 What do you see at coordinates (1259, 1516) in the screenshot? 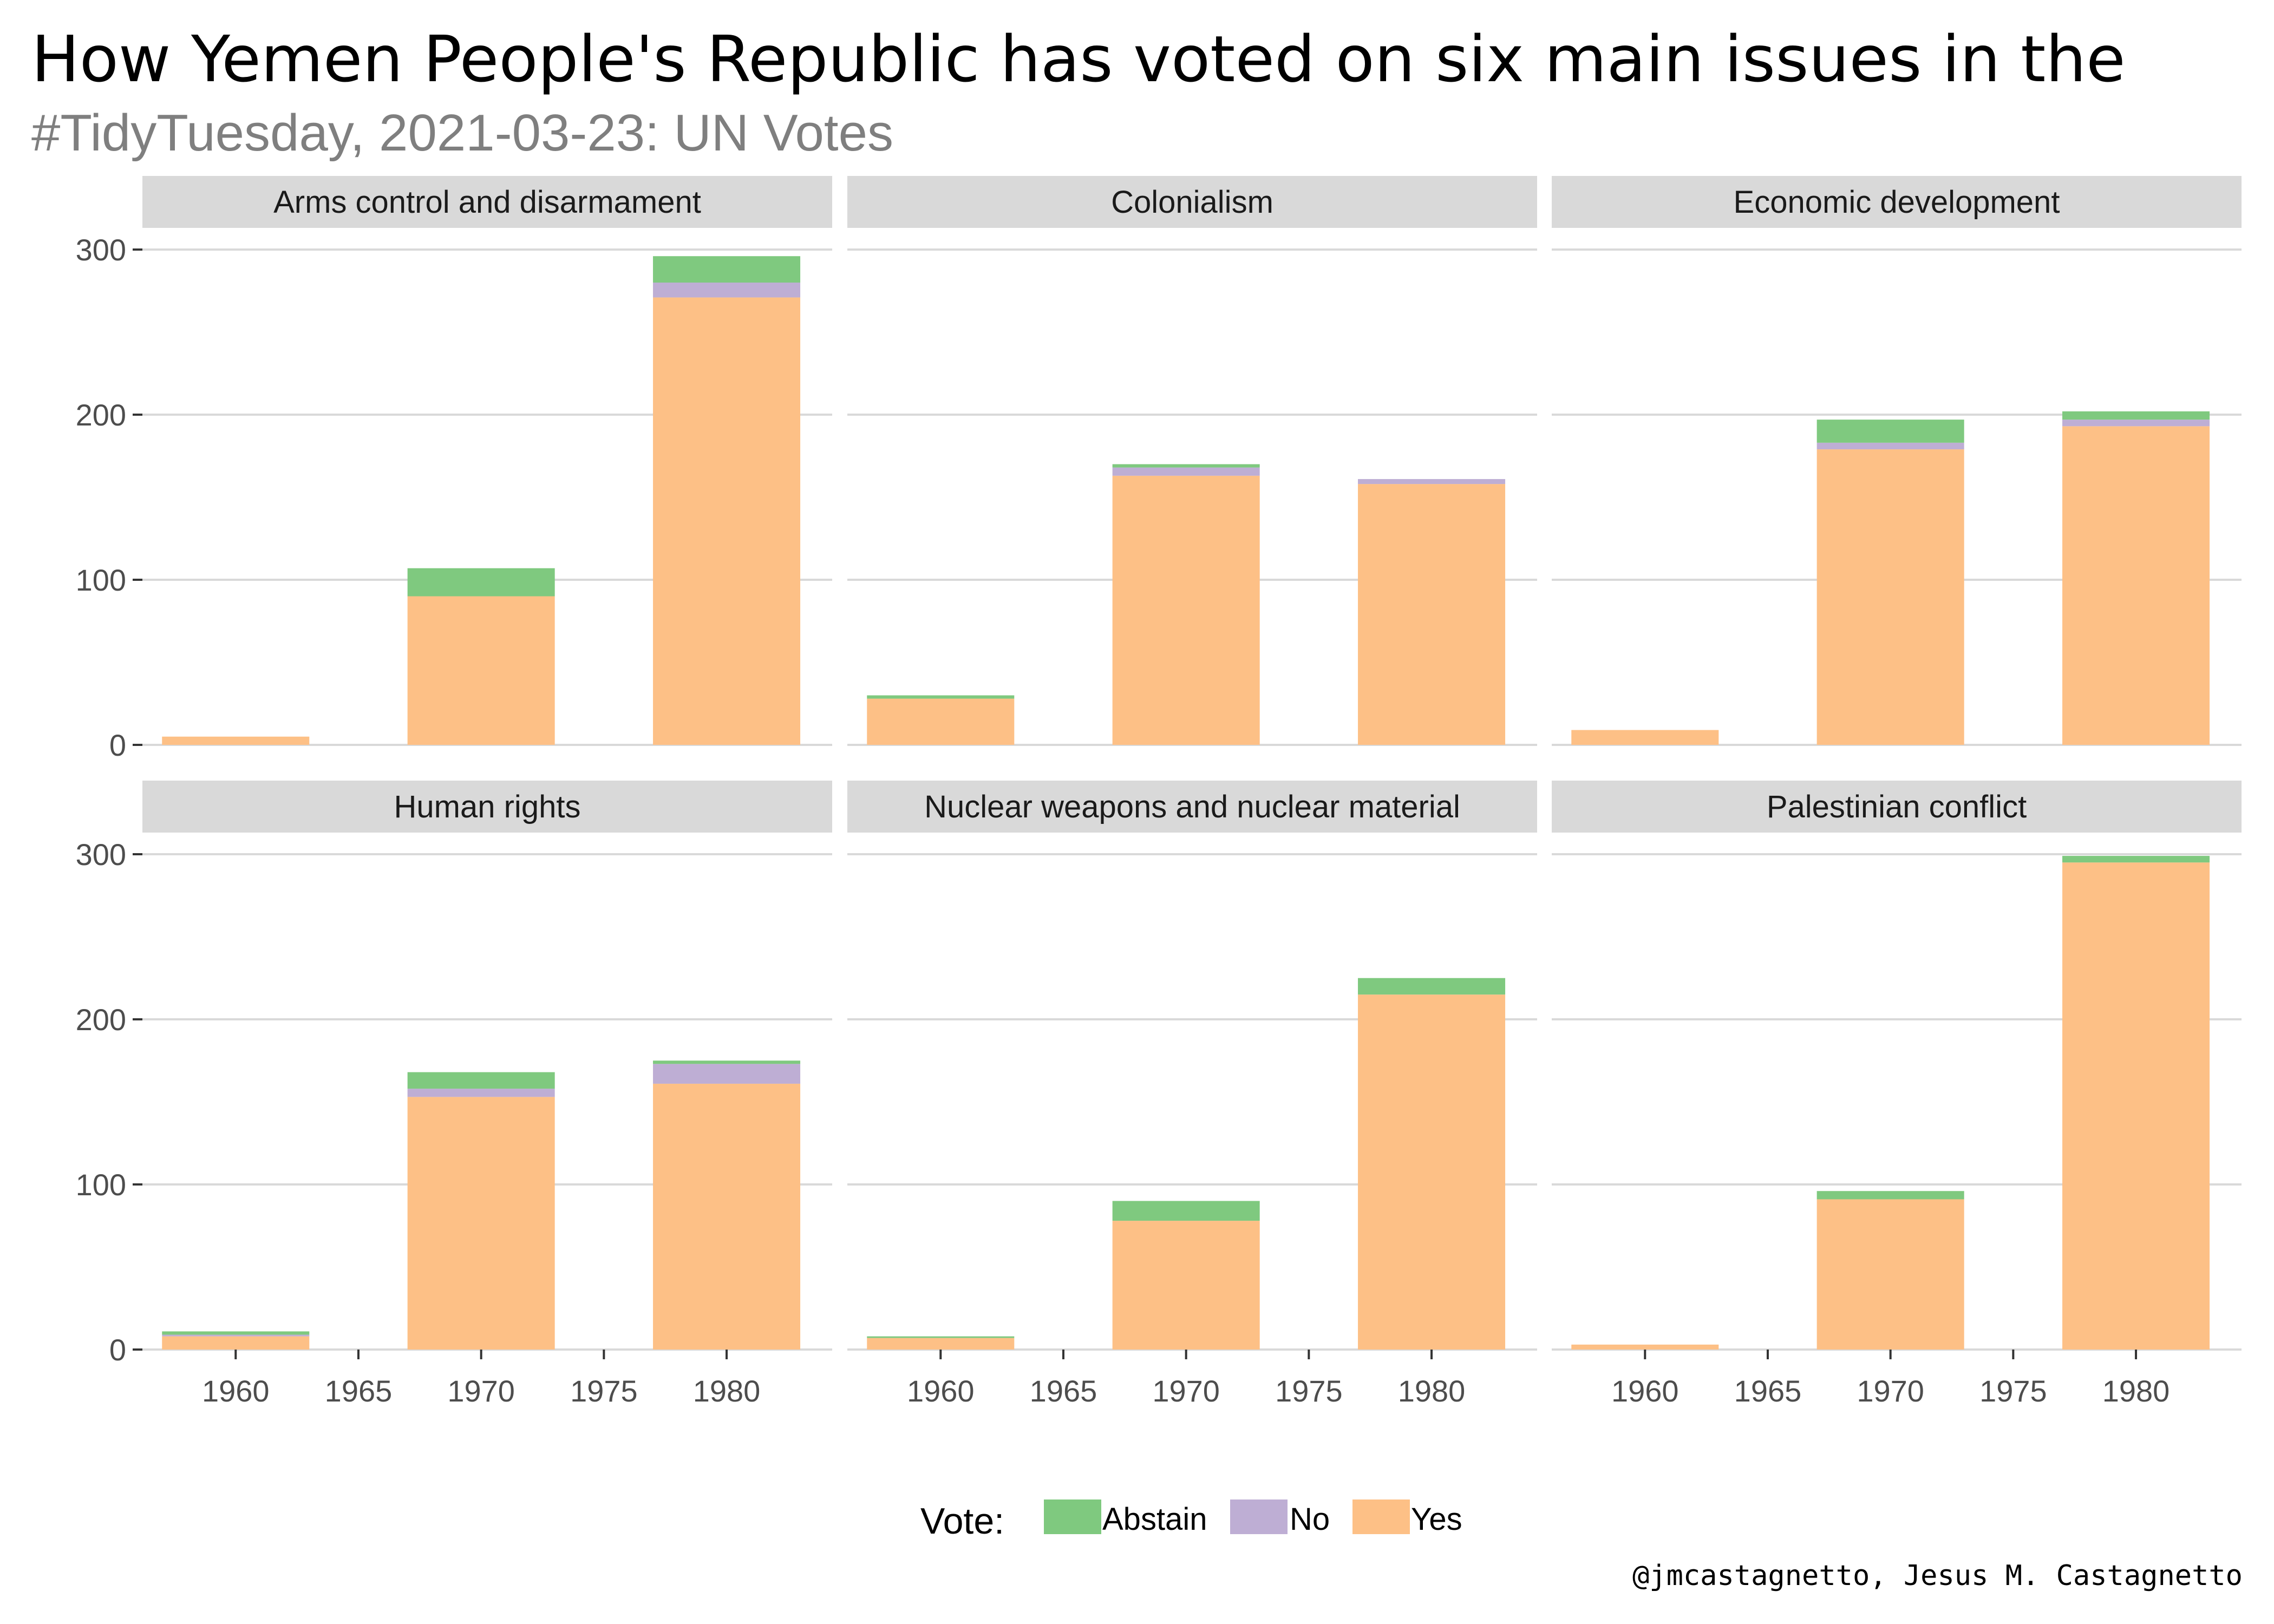
I see `legend-swatch-no` at bounding box center [1259, 1516].